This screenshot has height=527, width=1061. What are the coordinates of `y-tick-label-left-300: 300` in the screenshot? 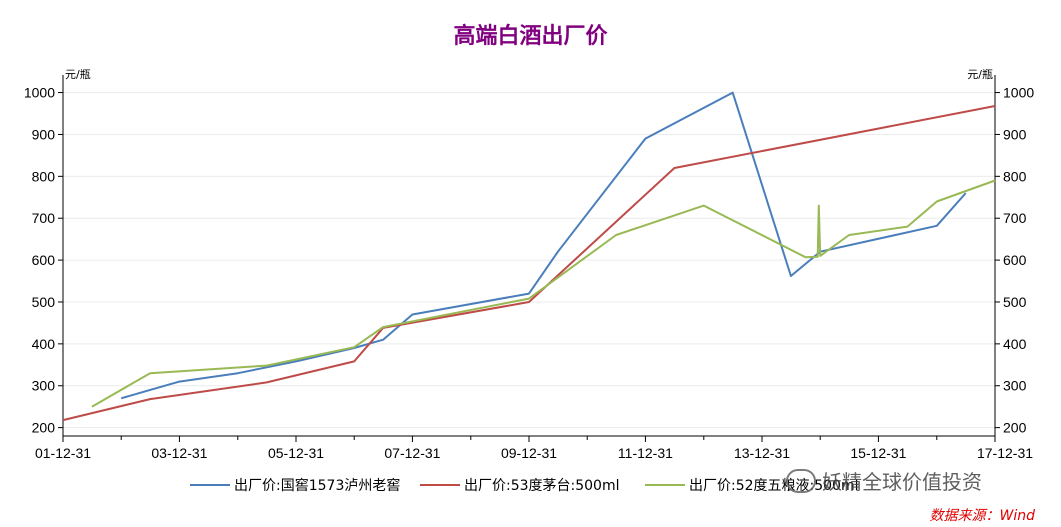 It's located at (44, 386).